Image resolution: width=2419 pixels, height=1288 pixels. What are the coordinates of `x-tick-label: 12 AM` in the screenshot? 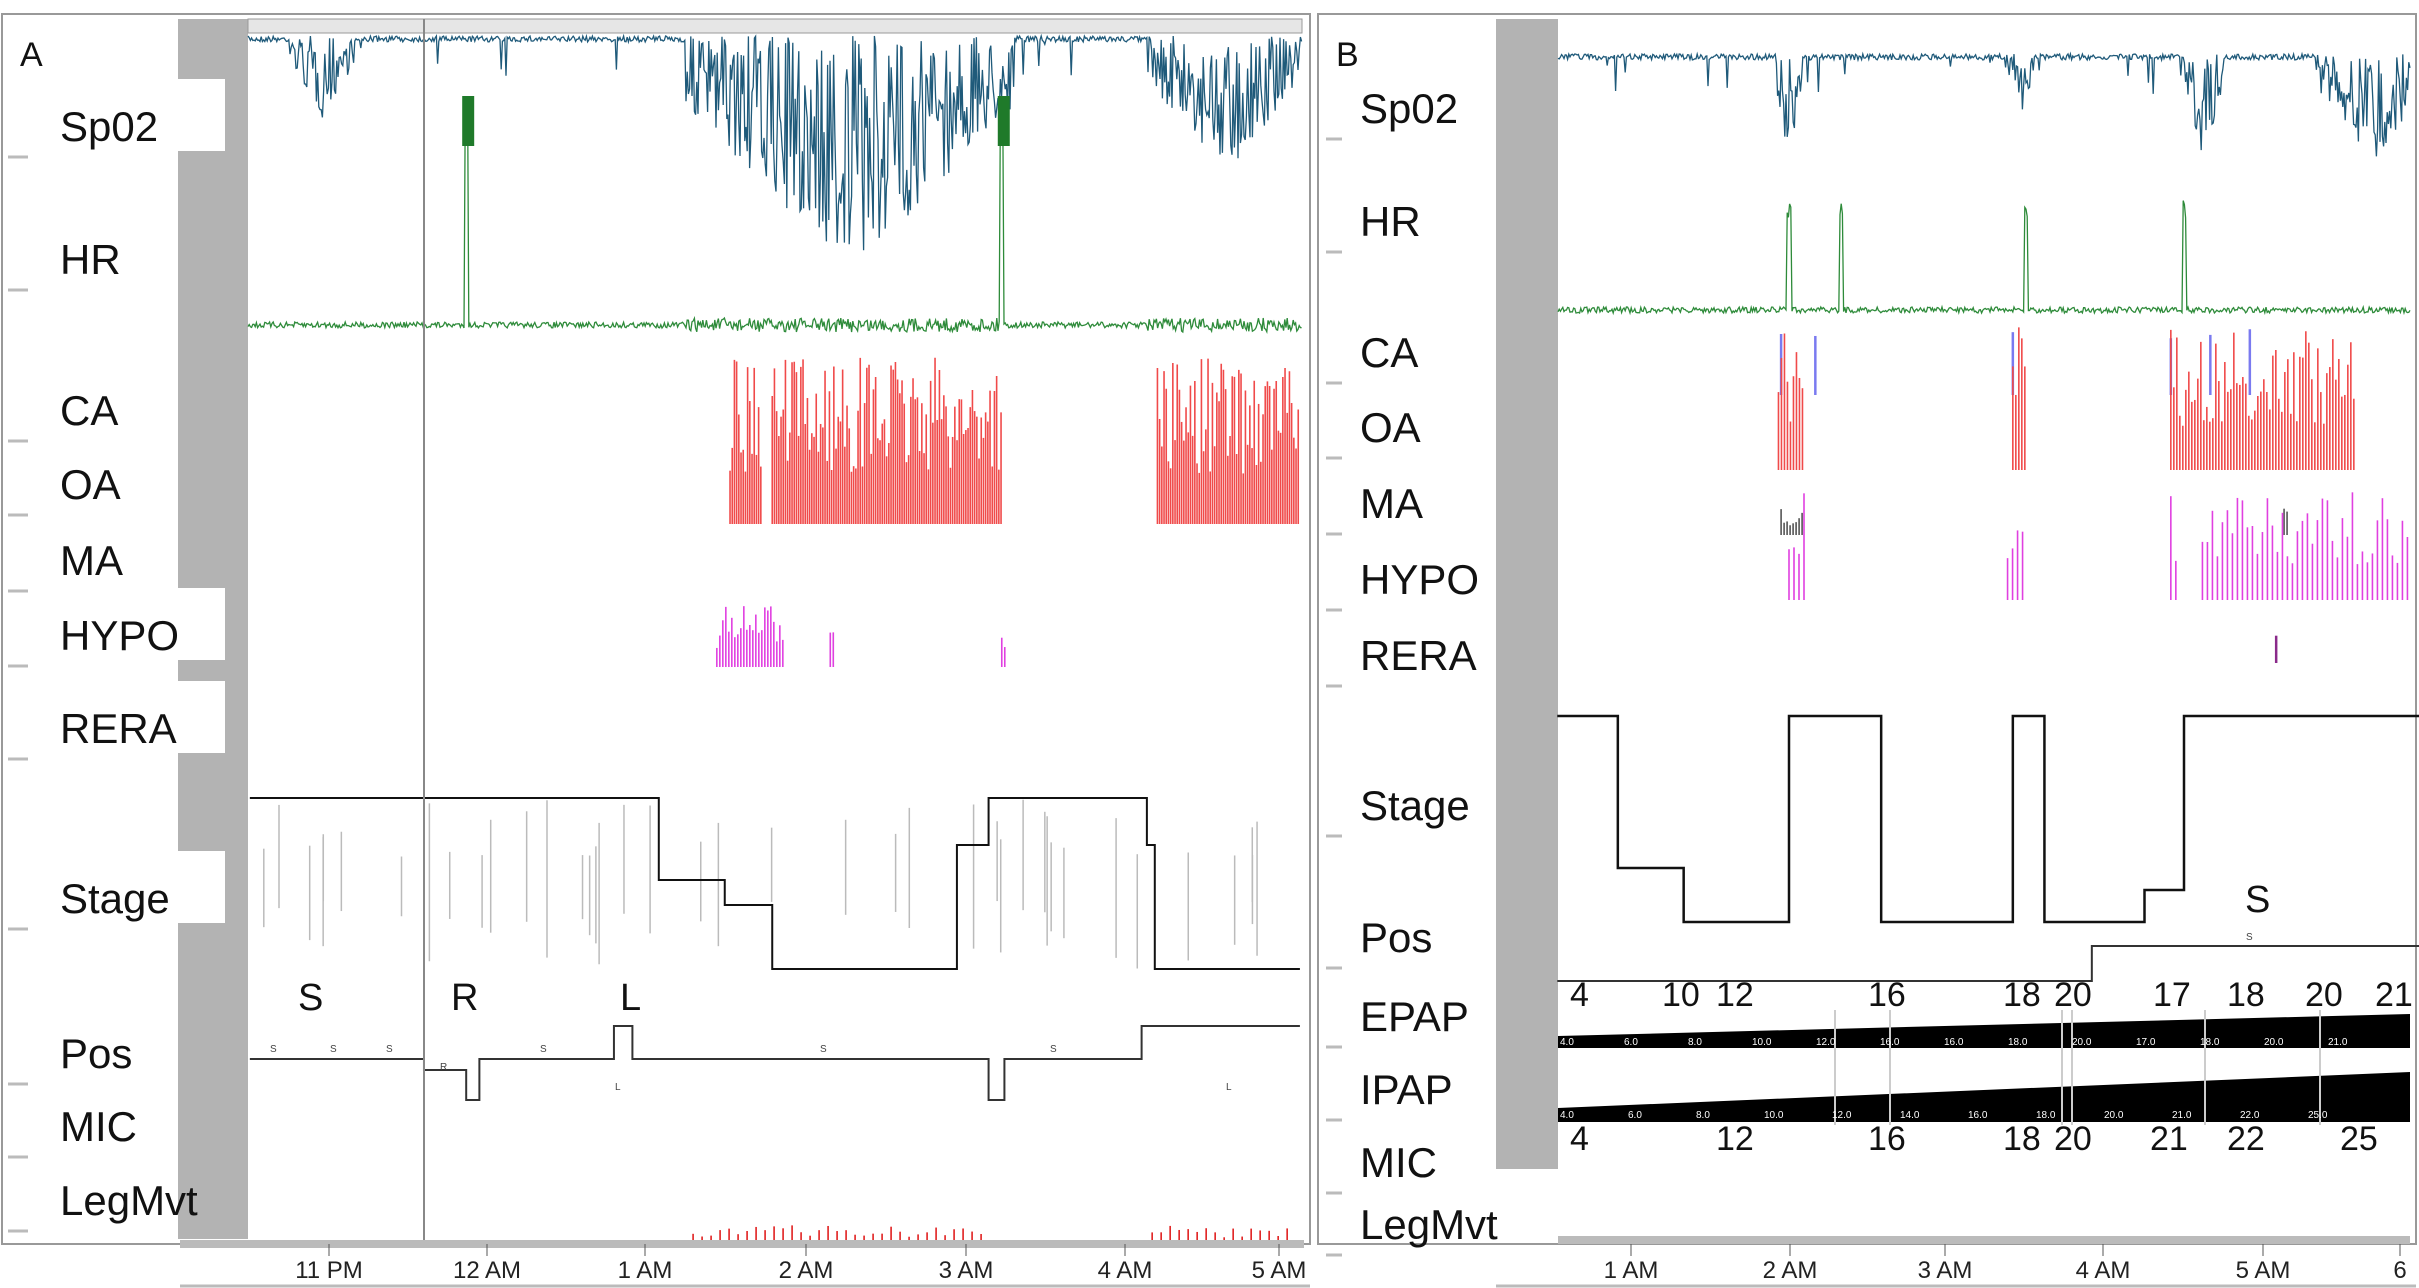 It's located at (487, 1270).